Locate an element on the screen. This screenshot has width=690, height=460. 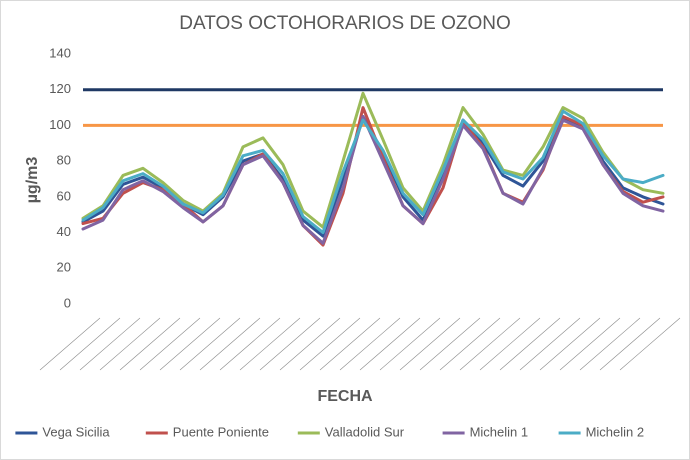
y-tick-label: 120 is located at coordinates (60, 88).